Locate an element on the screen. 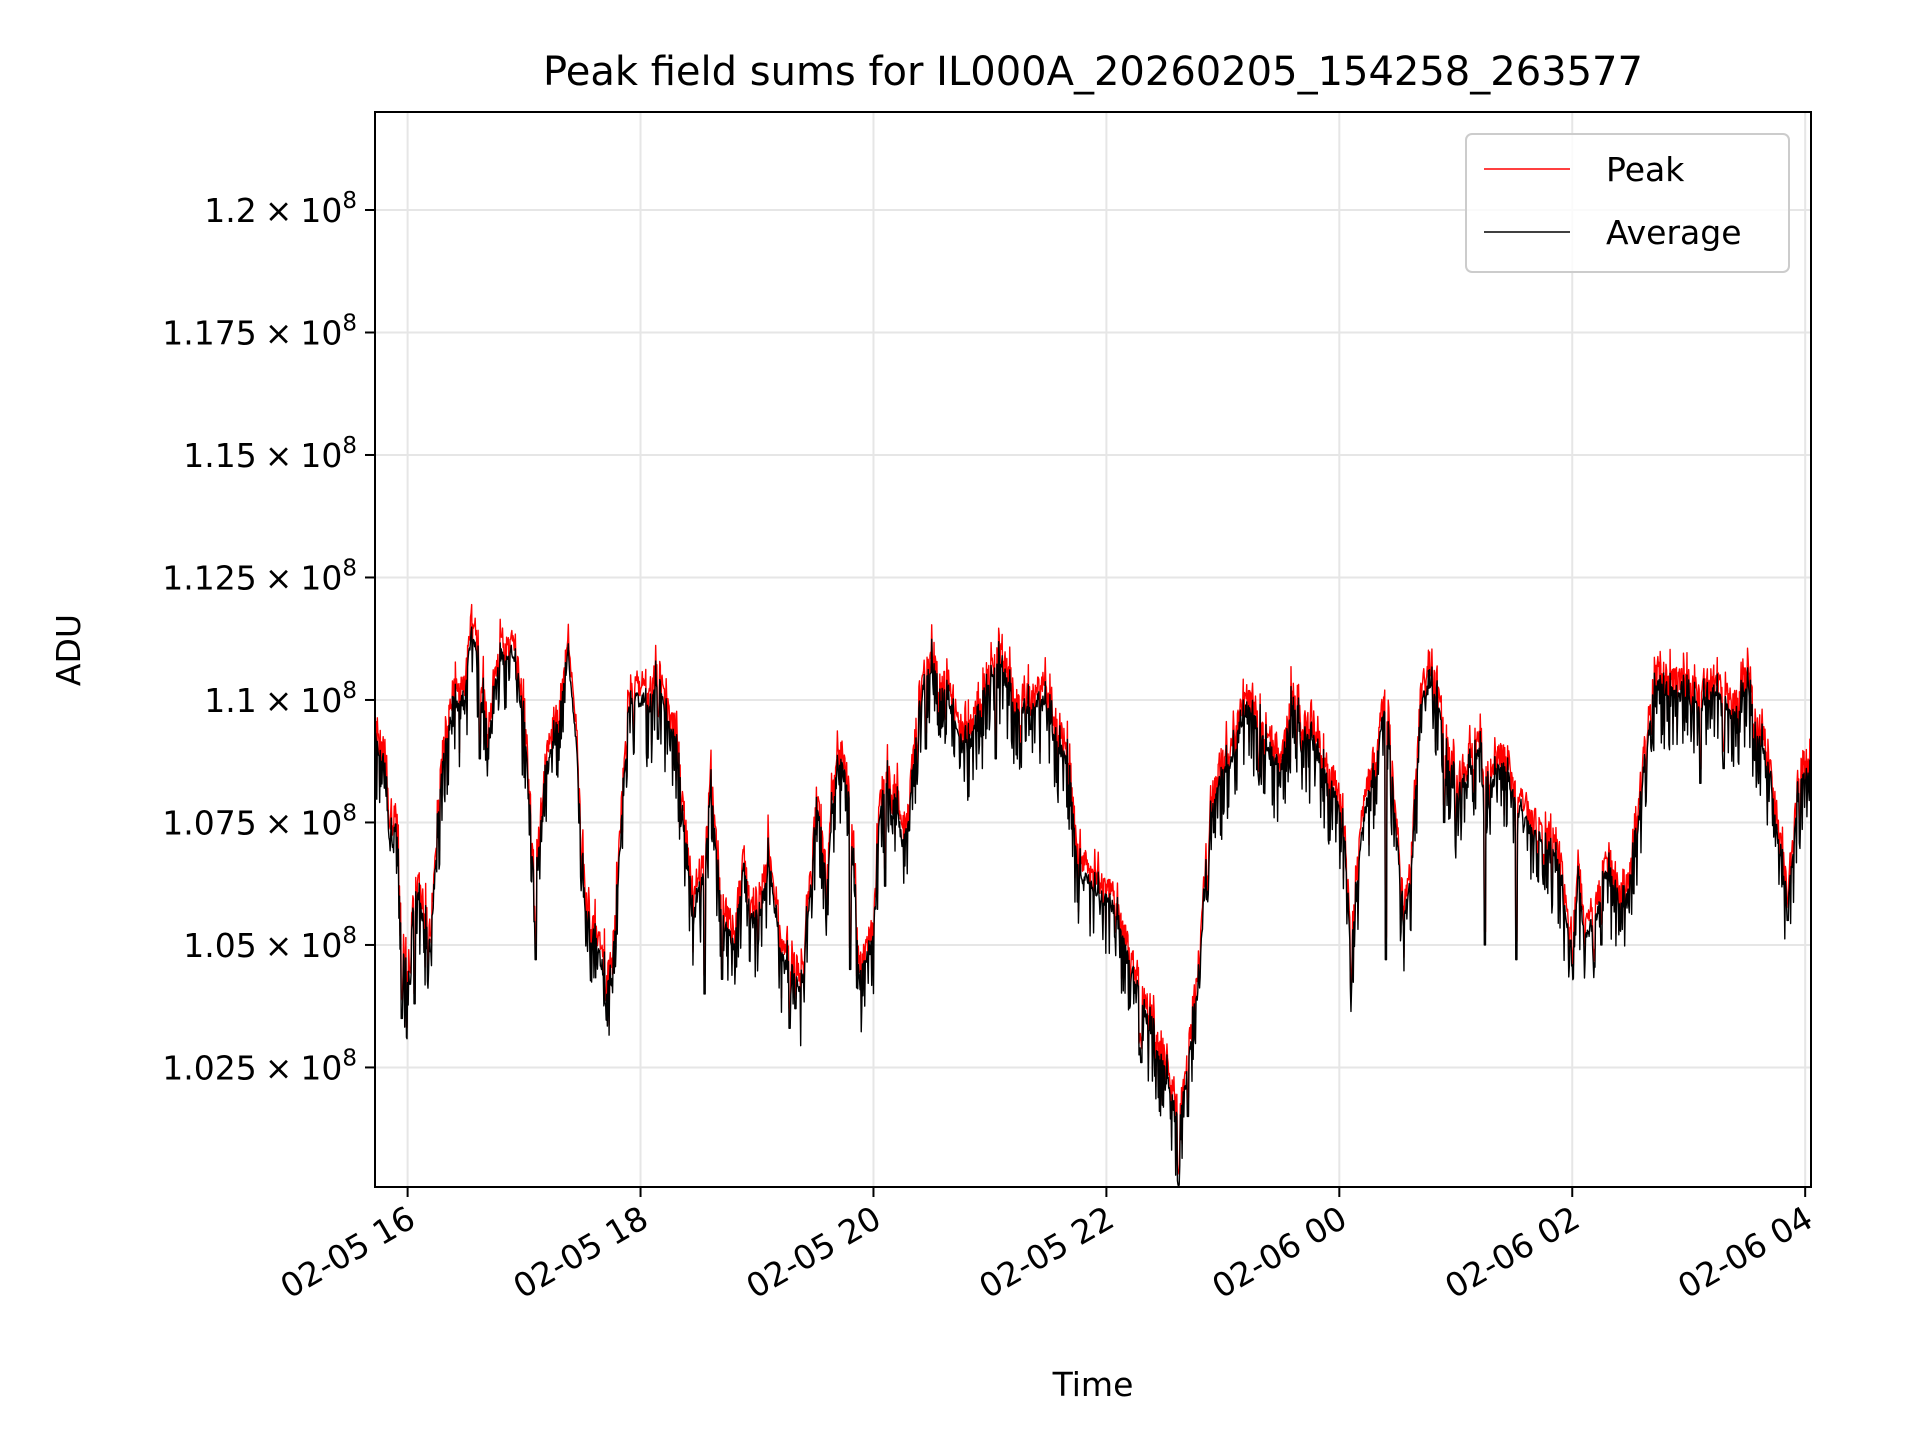 This screenshot has width=1920, height=1440. y-tick-mantissa: 1.125 is located at coordinates (209, 577).